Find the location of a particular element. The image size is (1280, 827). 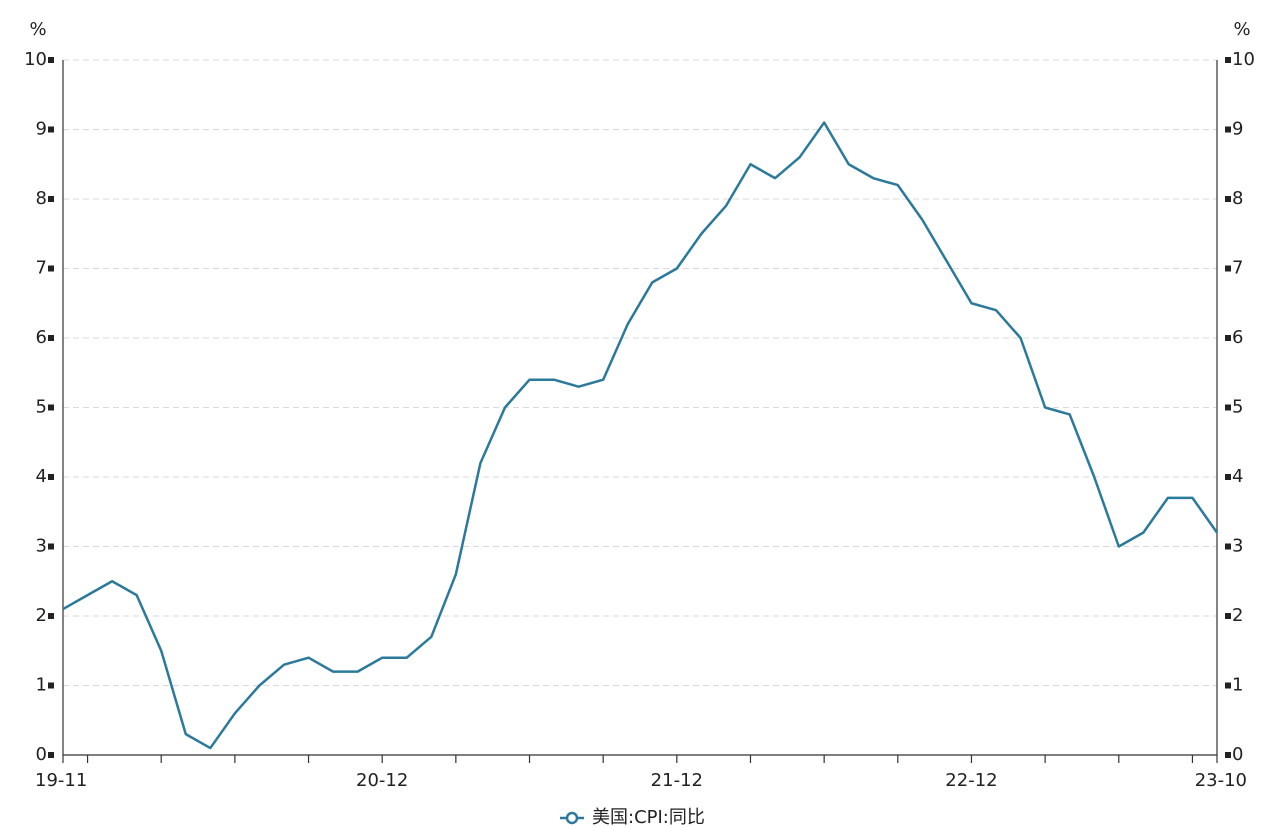

y-tick-label: 6 is located at coordinates (41, 337).